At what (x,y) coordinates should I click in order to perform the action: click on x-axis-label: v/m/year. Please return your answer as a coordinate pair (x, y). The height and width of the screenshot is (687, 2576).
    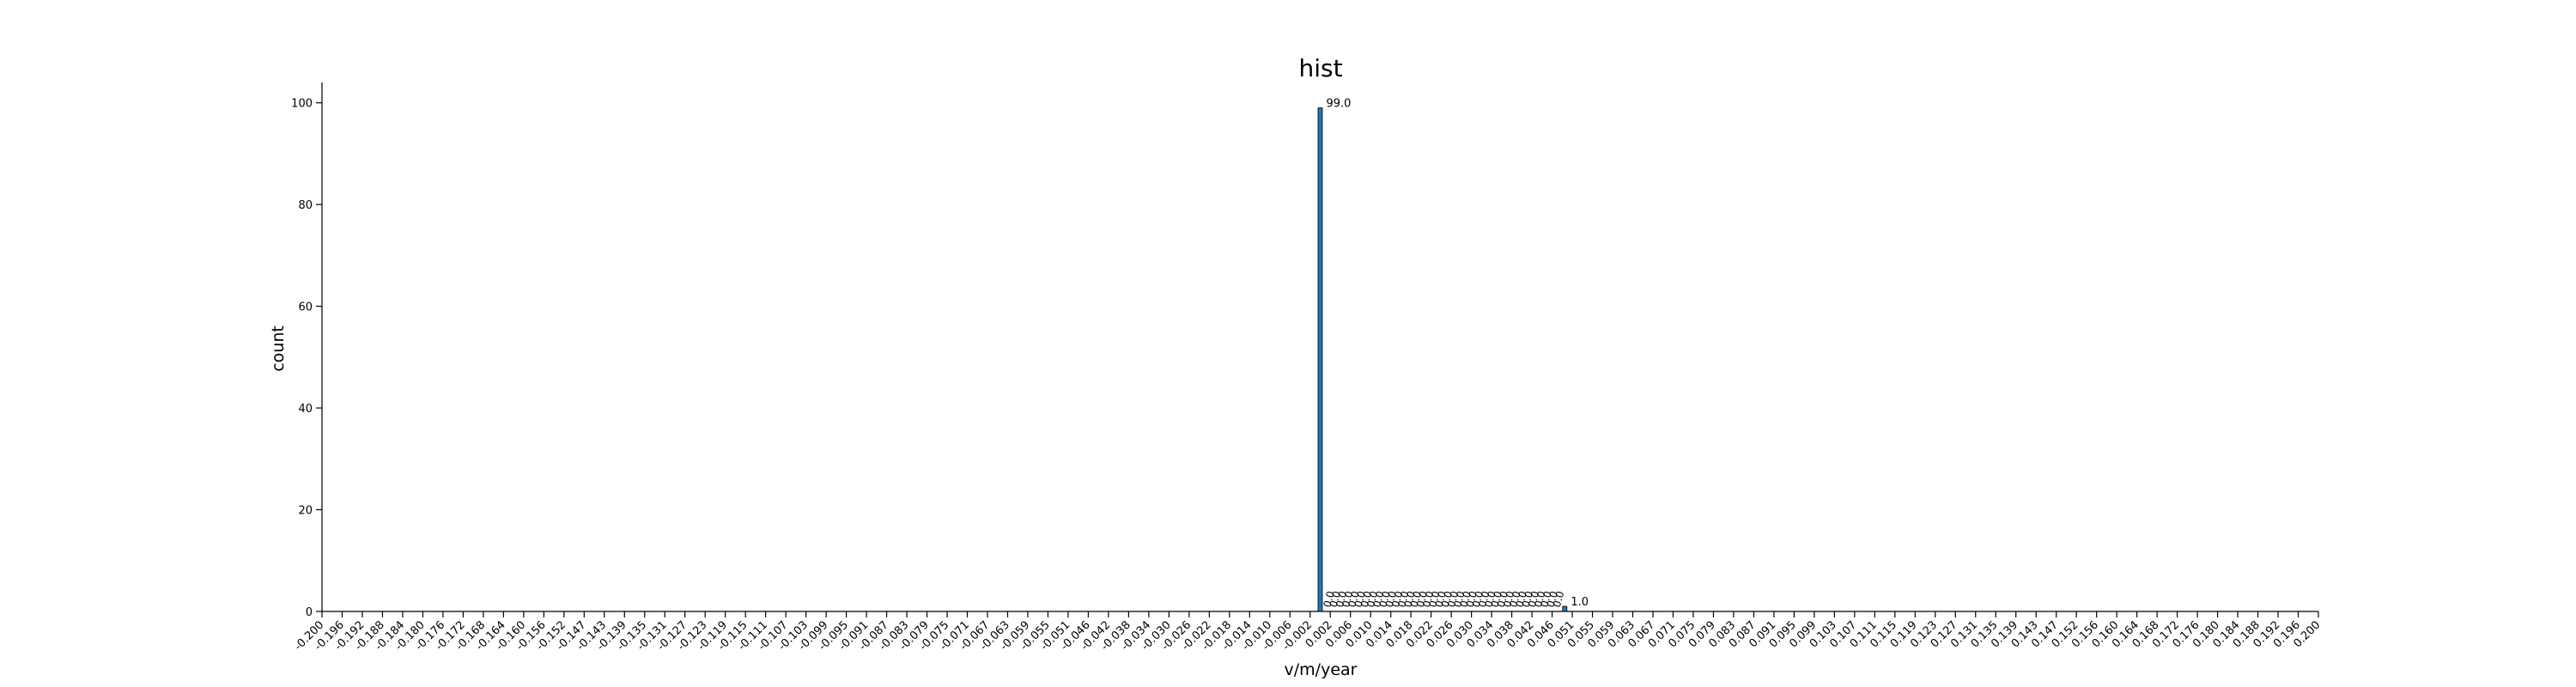
    Looking at the image, I should click on (1321, 669).